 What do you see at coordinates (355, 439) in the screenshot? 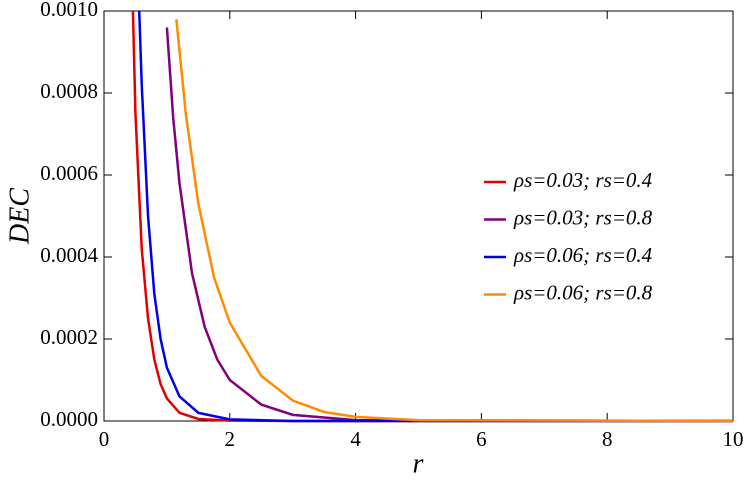
I see `x-tick-label: 4` at bounding box center [355, 439].